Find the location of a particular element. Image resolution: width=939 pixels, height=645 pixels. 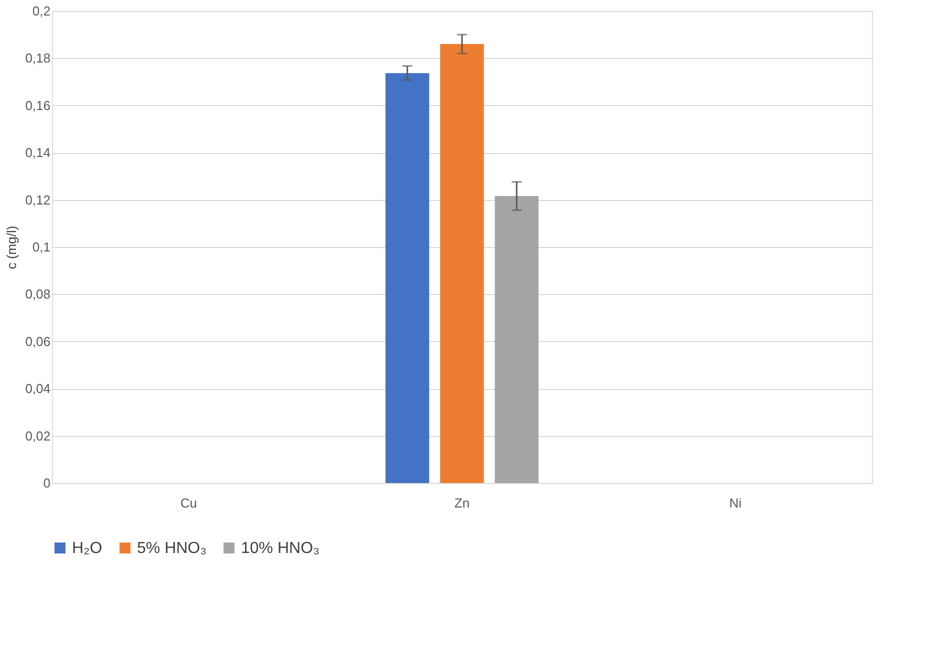

x-tick-label: Zn is located at coordinates (462, 503).